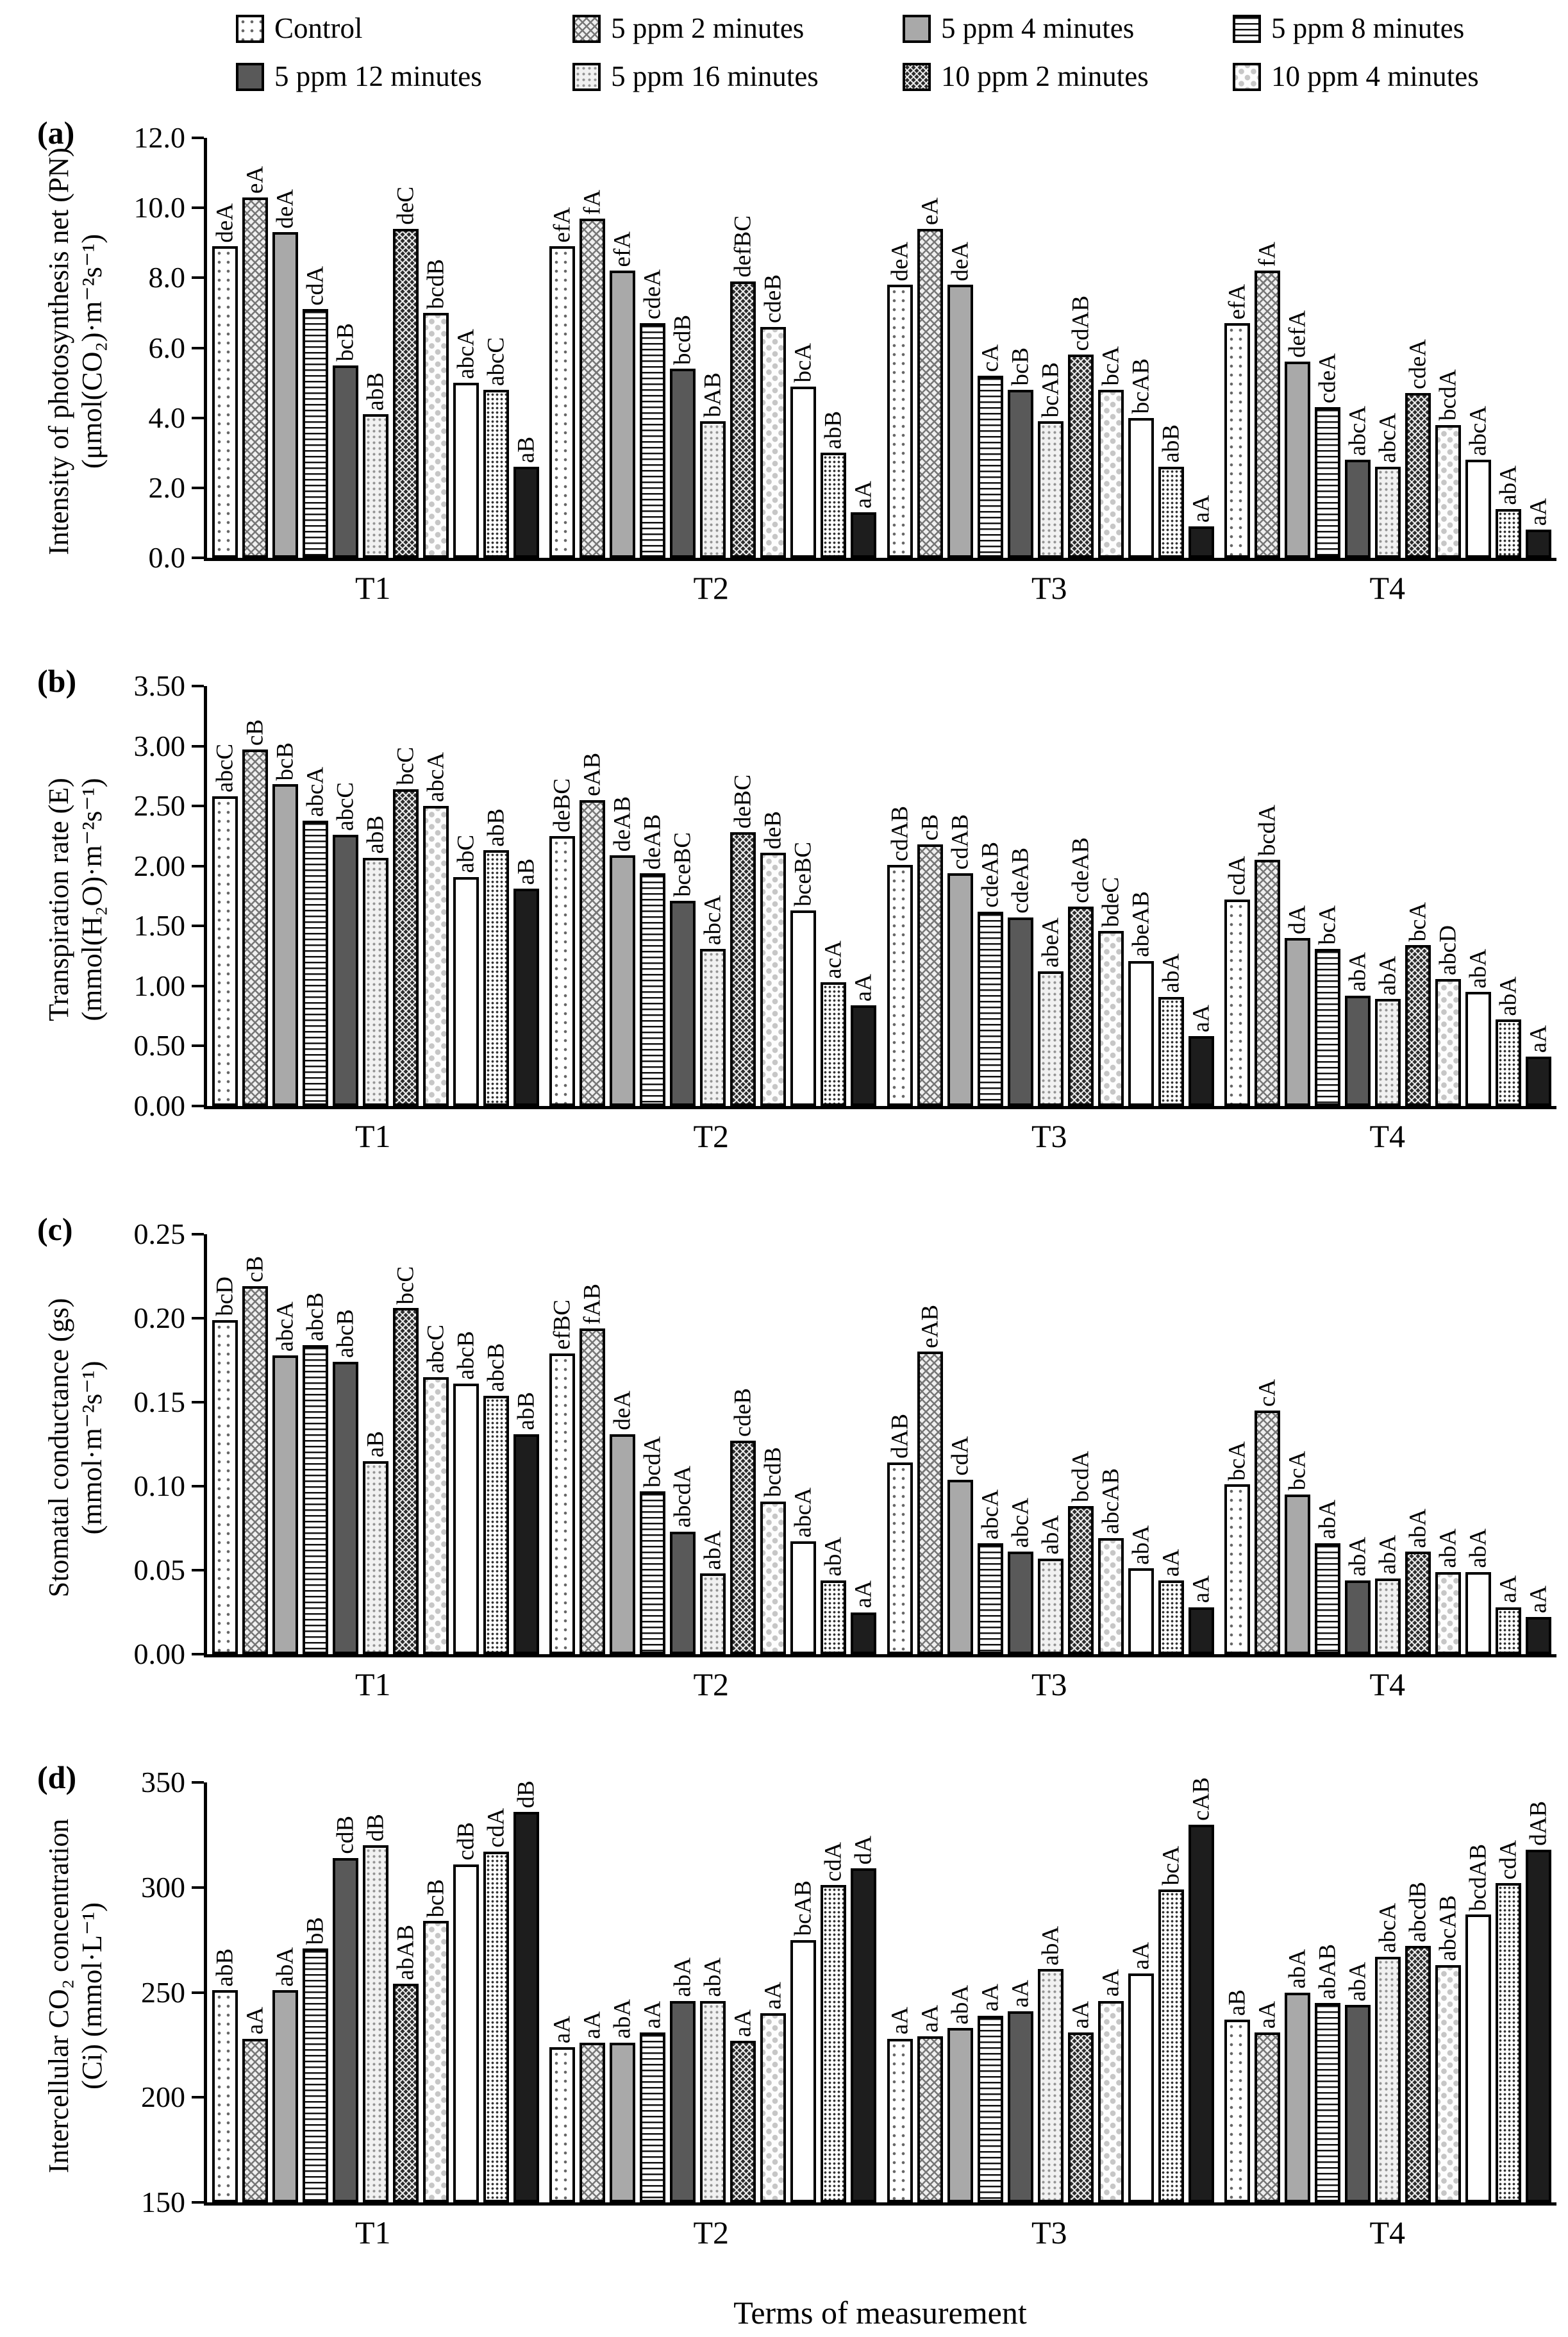 The image size is (1568, 2337). I want to click on bar-T4-series1: efA, so click(1237, 421).